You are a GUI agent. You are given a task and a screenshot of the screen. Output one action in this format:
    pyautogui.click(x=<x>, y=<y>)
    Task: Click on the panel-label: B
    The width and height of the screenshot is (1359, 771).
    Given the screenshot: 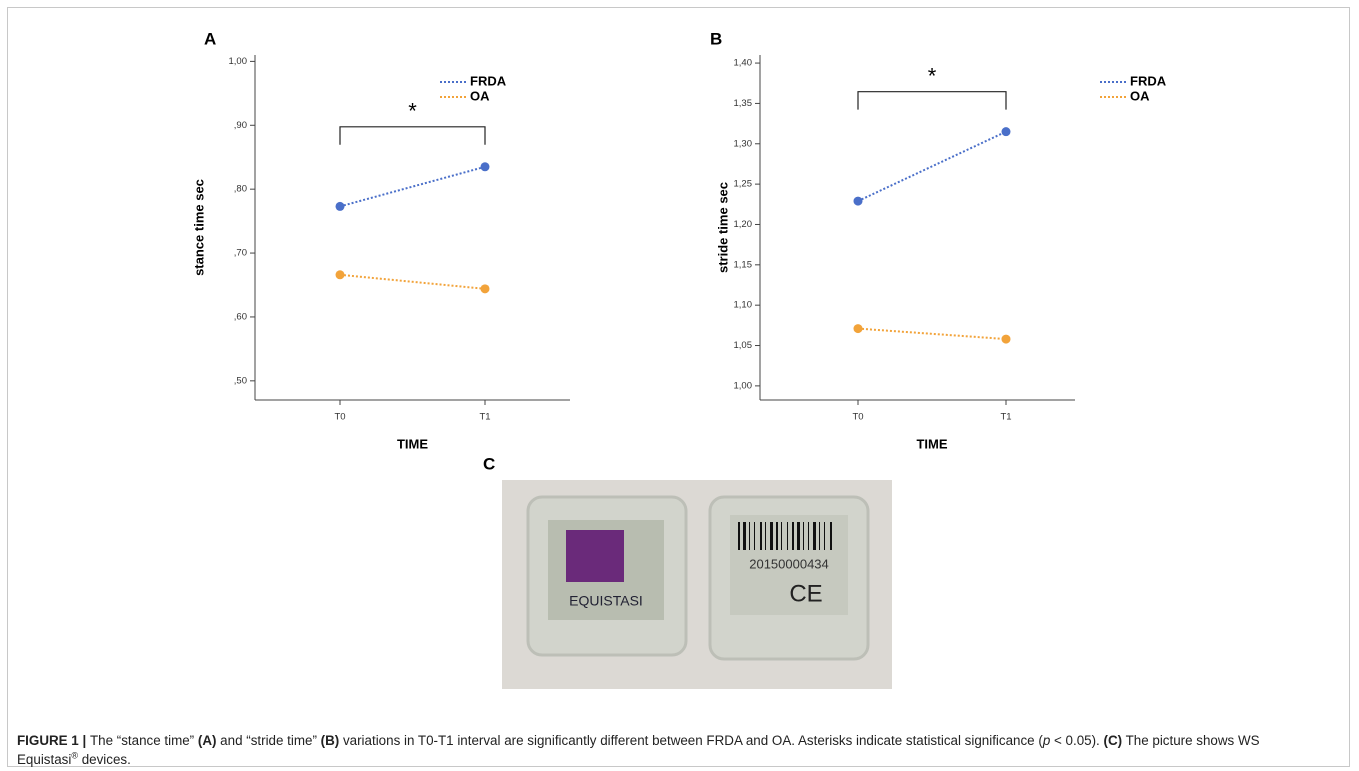 What is the action you would take?
    pyautogui.click(x=716, y=38)
    